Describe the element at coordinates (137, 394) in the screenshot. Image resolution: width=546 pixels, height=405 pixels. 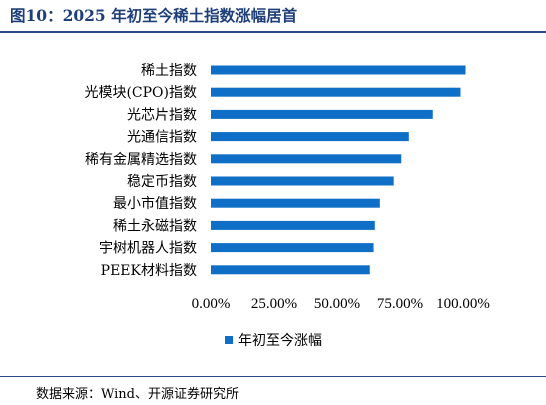
I see `source-note: 数据来源：Wind、开源证券研究所` at that location.